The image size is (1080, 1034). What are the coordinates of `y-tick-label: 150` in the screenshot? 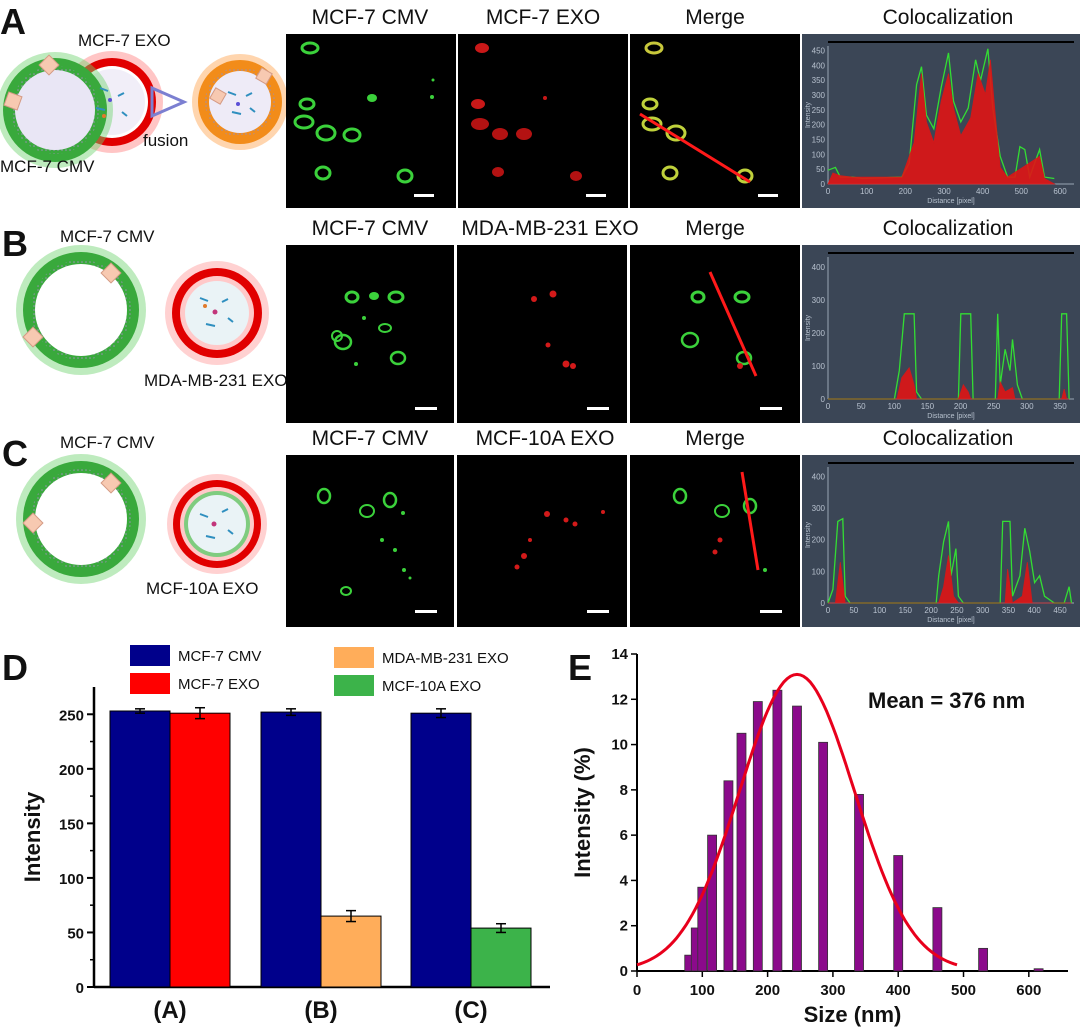 It's located at (71, 824).